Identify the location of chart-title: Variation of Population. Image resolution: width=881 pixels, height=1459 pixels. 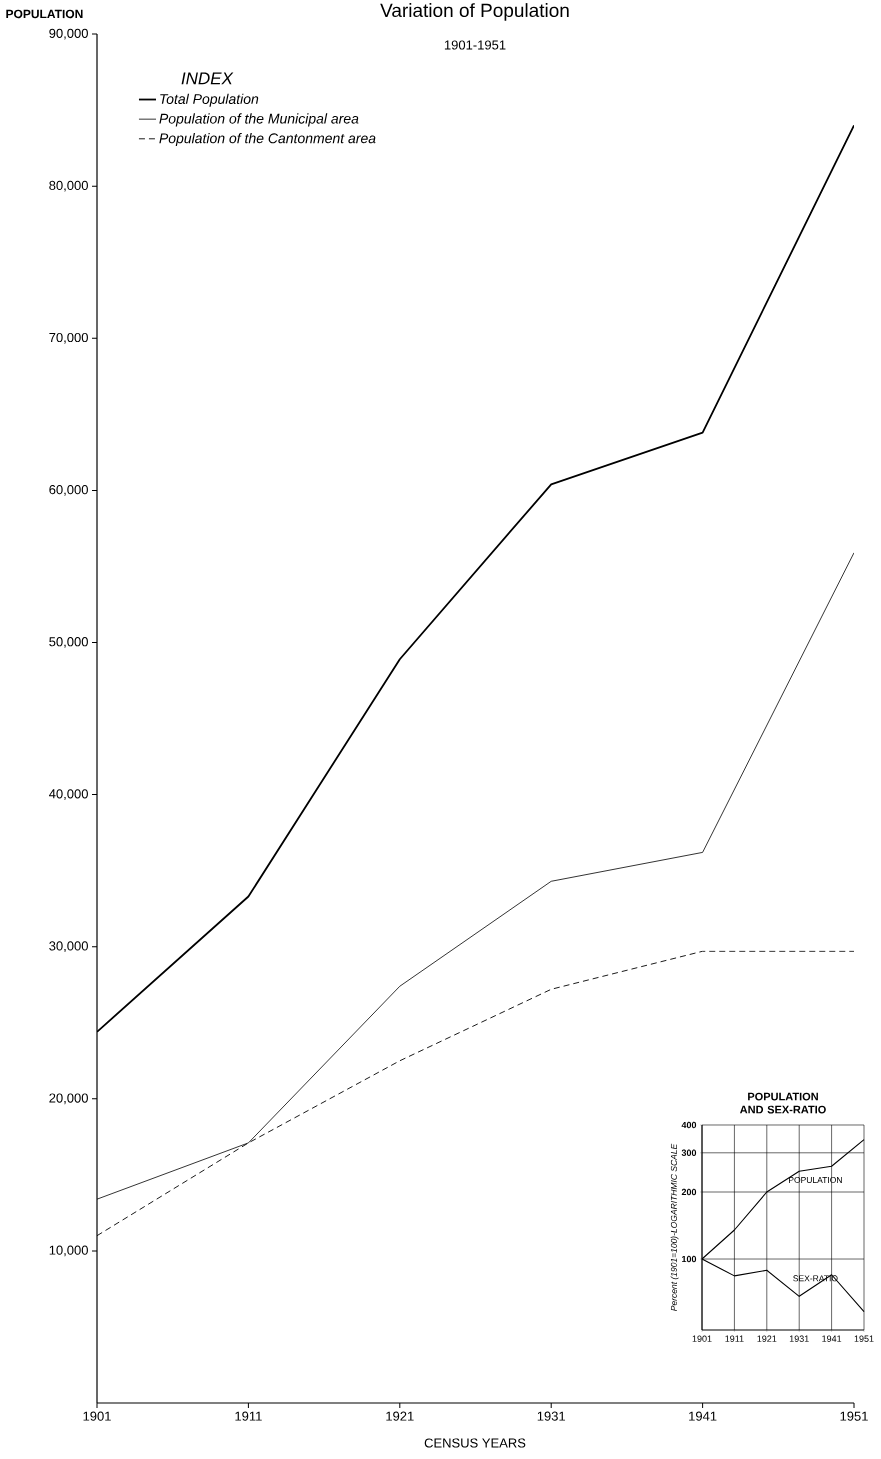
(474, 12).